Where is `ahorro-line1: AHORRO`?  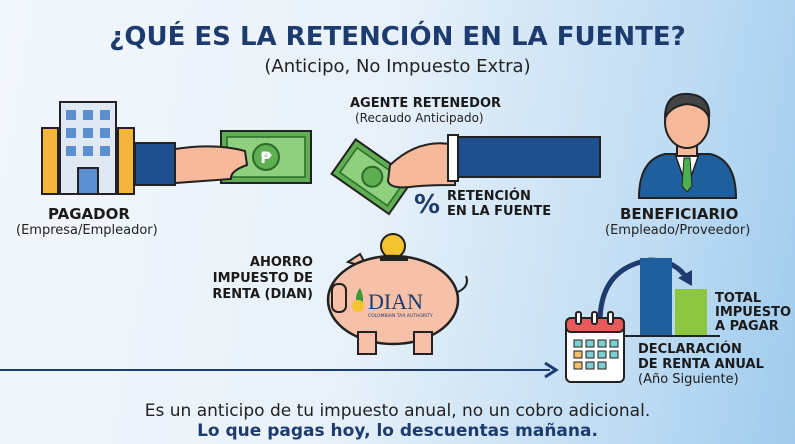 ahorro-line1: AHORRO is located at coordinates (281, 262).